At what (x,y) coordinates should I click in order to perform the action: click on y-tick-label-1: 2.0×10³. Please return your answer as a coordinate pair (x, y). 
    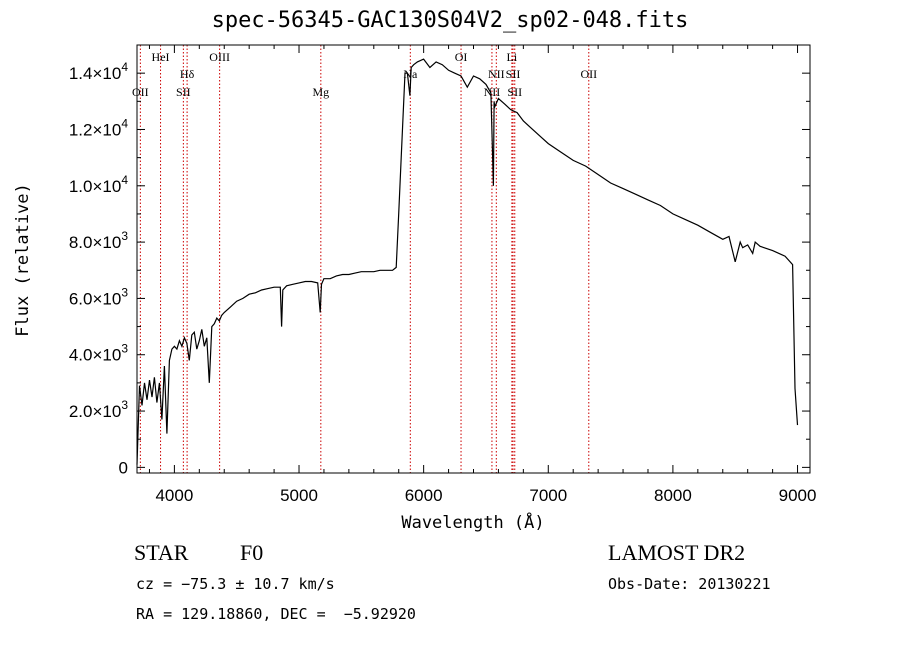
    Looking at the image, I should click on (98, 409).